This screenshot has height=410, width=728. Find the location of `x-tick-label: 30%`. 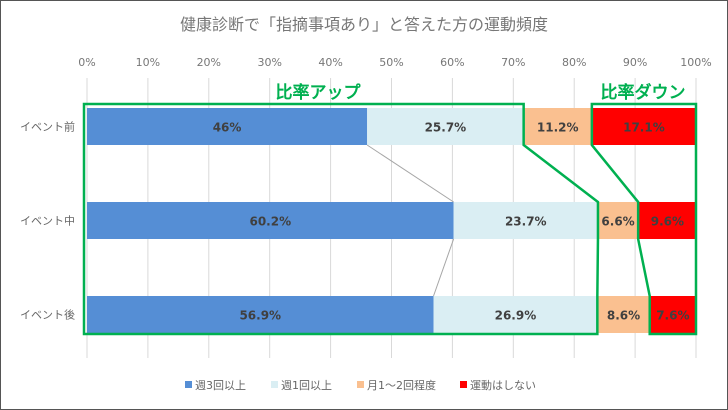

x-tick-label: 30% is located at coordinates (269, 62).